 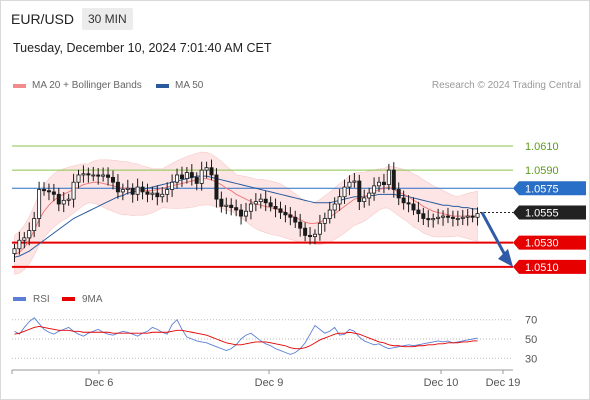 I want to click on ma20-swatch, so click(x=19, y=85).